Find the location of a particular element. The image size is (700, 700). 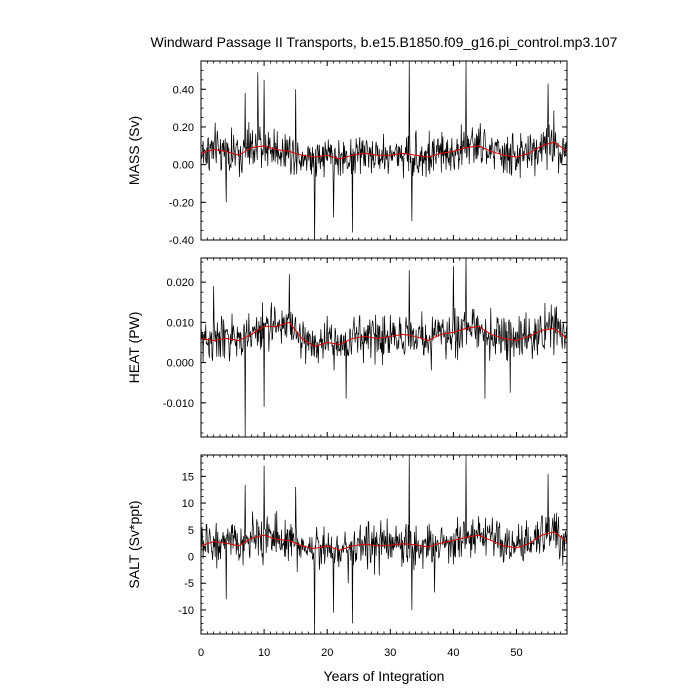

ytick-label: 10 is located at coordinates (188, 504).